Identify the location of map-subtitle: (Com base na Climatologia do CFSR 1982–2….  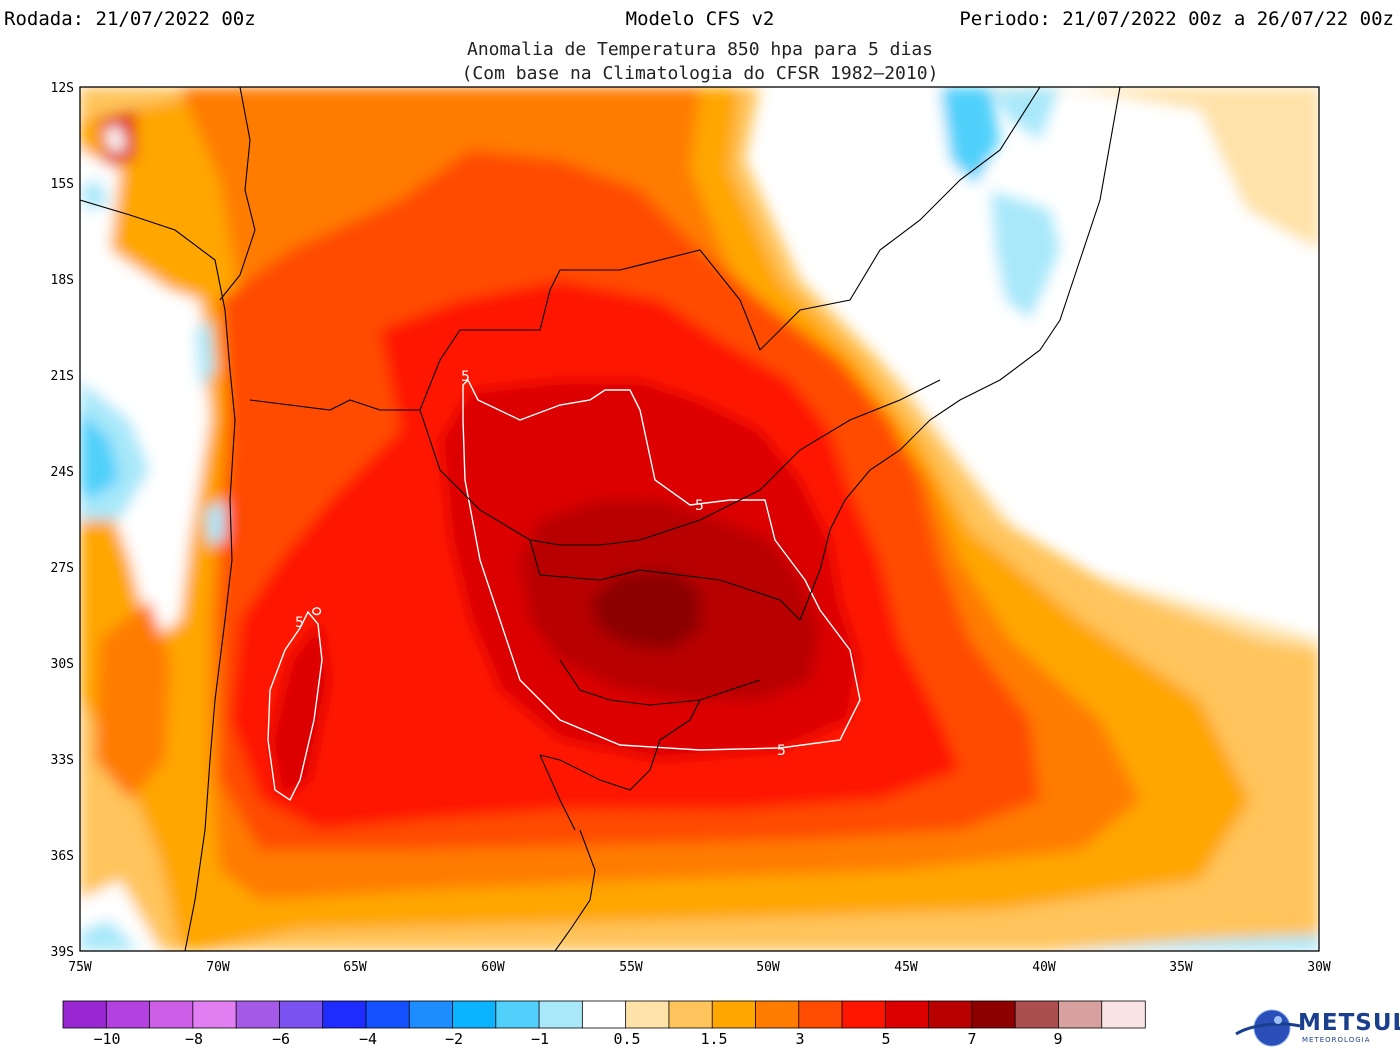
(700, 73).